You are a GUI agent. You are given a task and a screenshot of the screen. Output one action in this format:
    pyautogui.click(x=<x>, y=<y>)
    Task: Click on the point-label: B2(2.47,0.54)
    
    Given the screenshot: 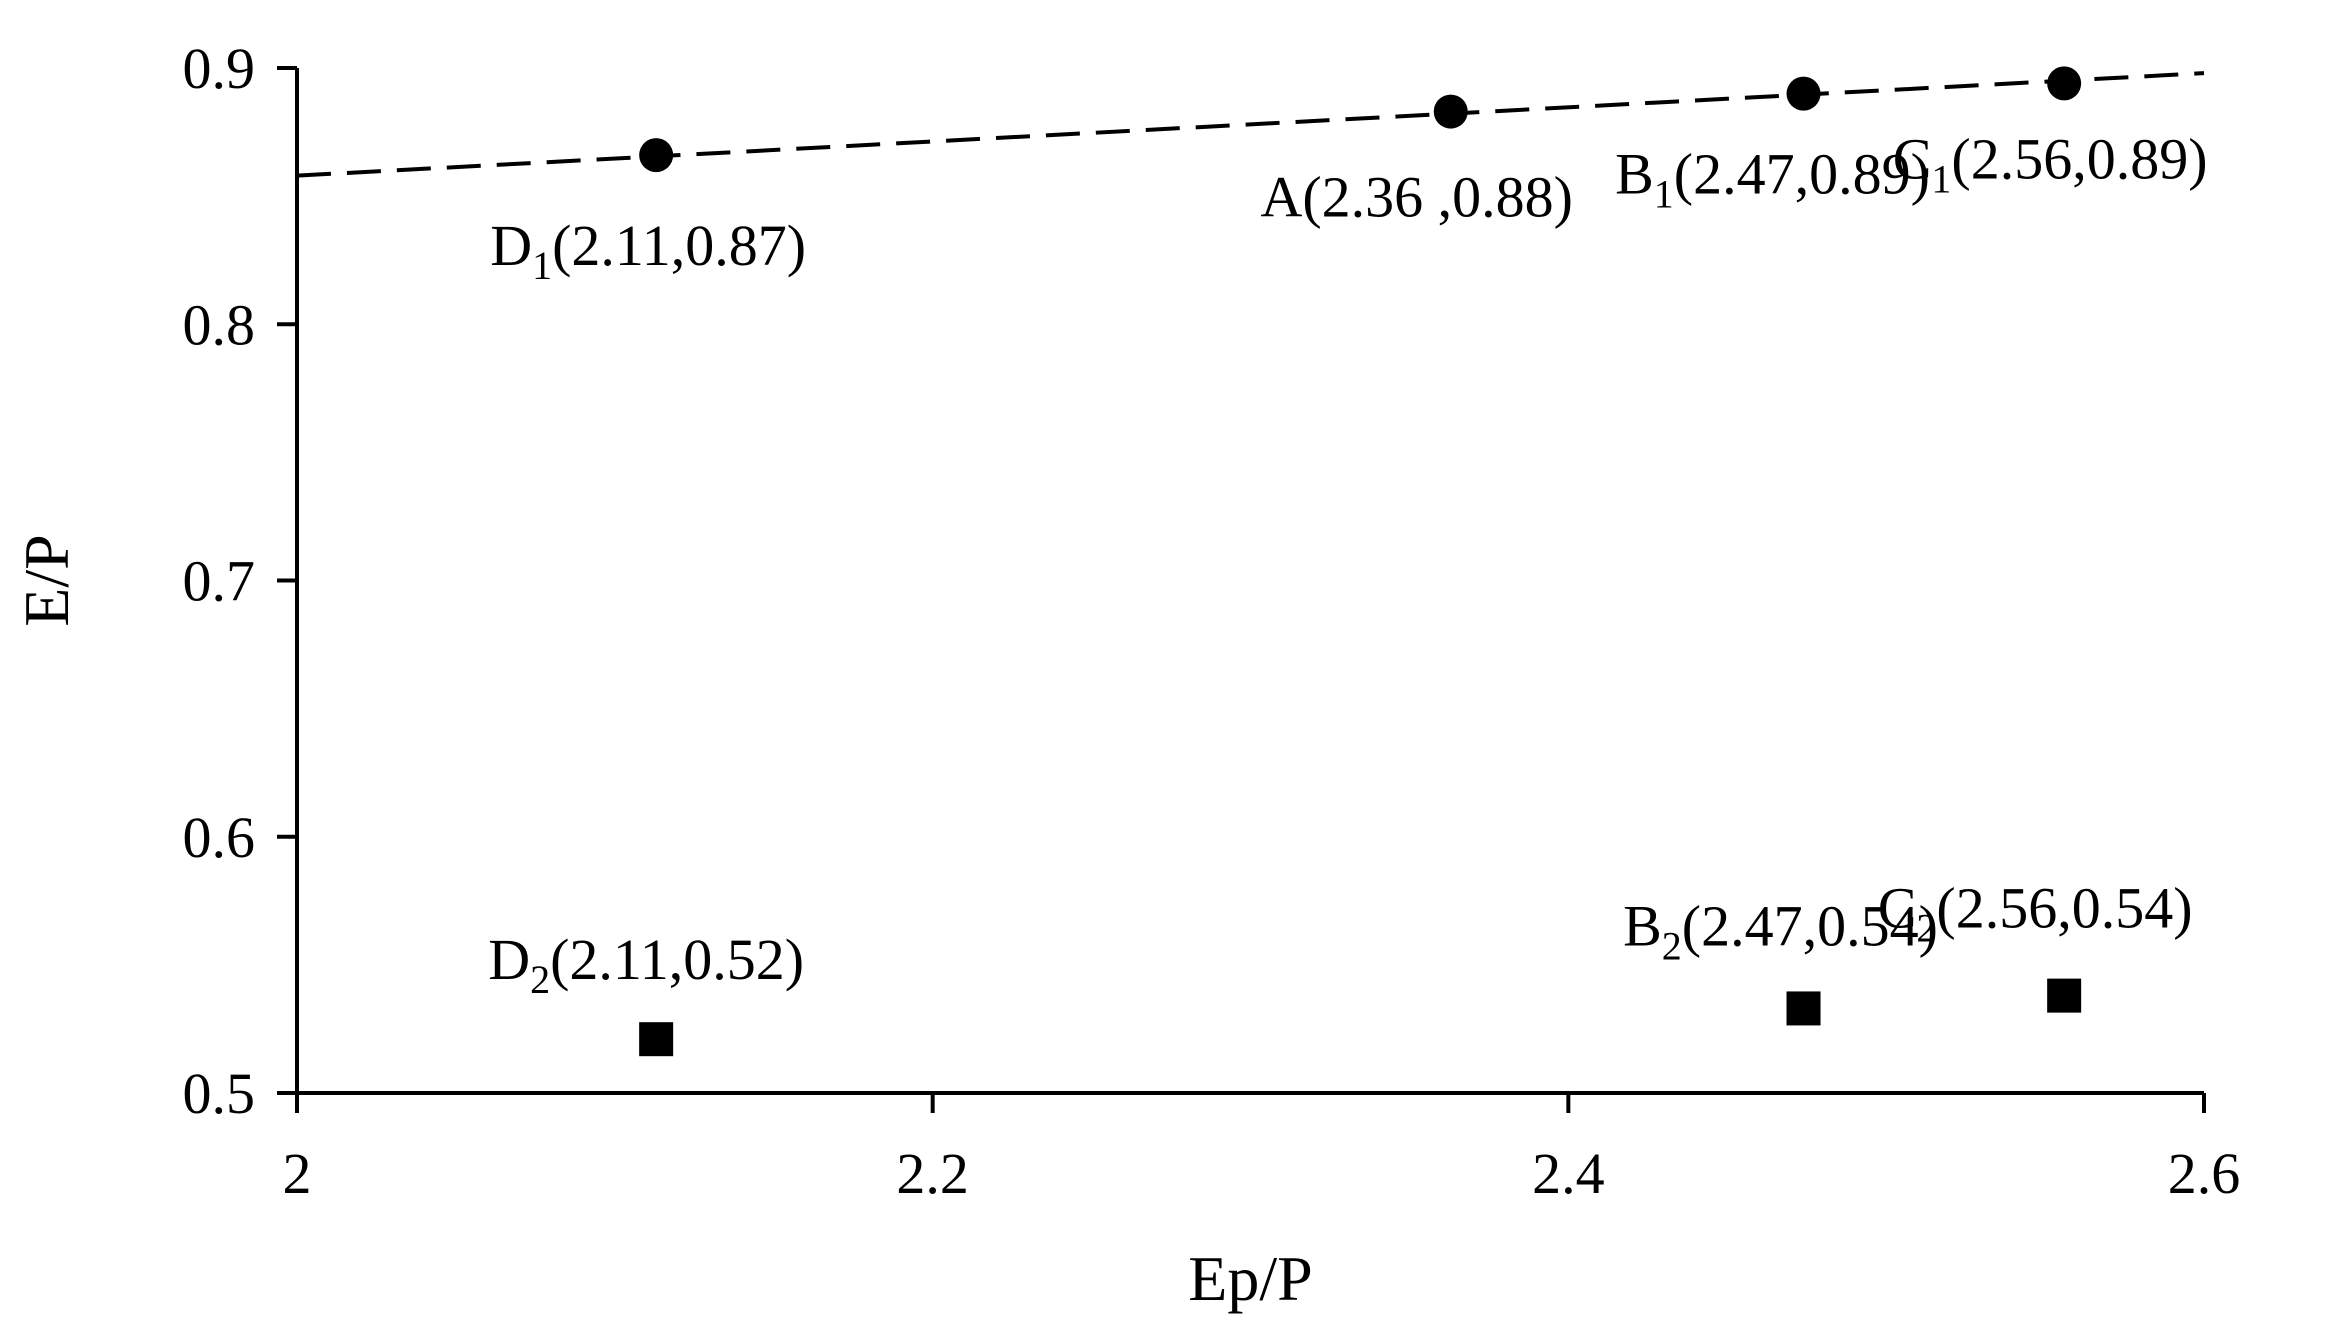 What is the action you would take?
    pyautogui.click(x=1780, y=930)
    